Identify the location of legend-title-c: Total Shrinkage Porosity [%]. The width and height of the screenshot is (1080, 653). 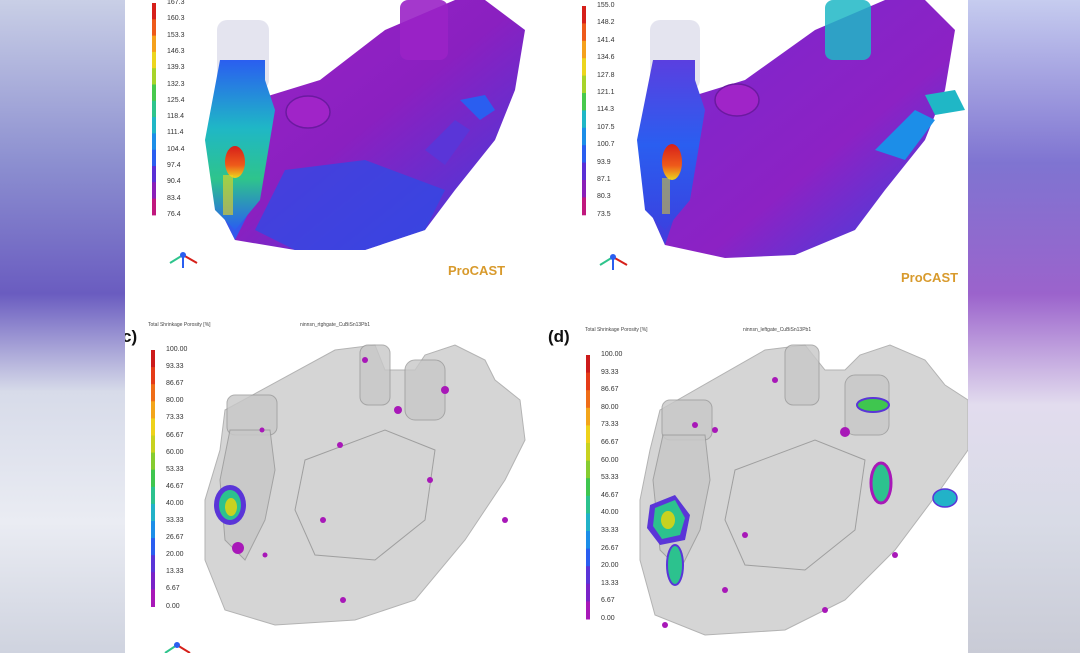
(179, 325).